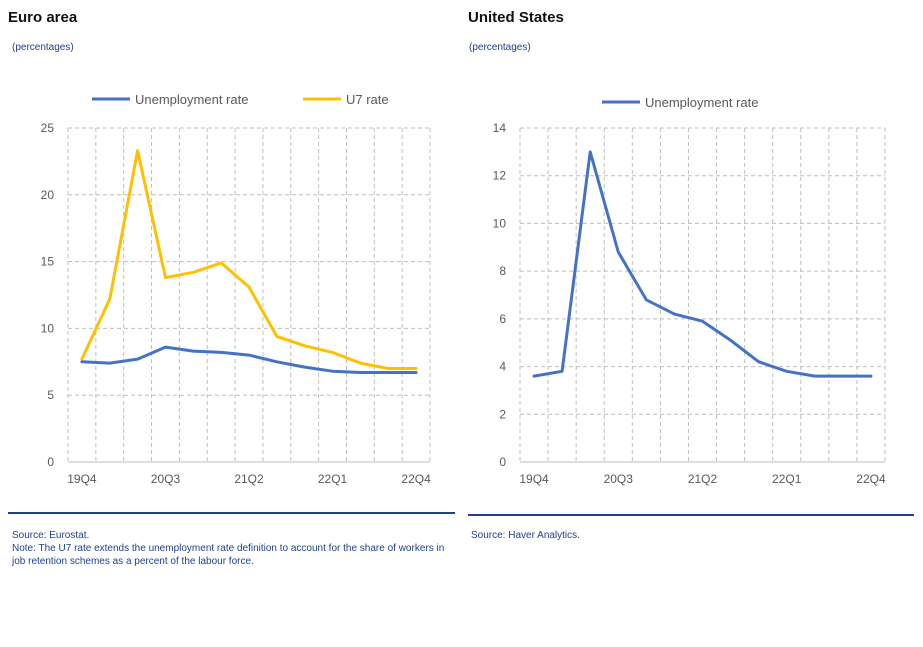 This screenshot has width=923, height=647. Describe the element at coordinates (701, 102) in the screenshot. I see `us-legend-label-unemployment-rate: Unemployment rate` at that location.